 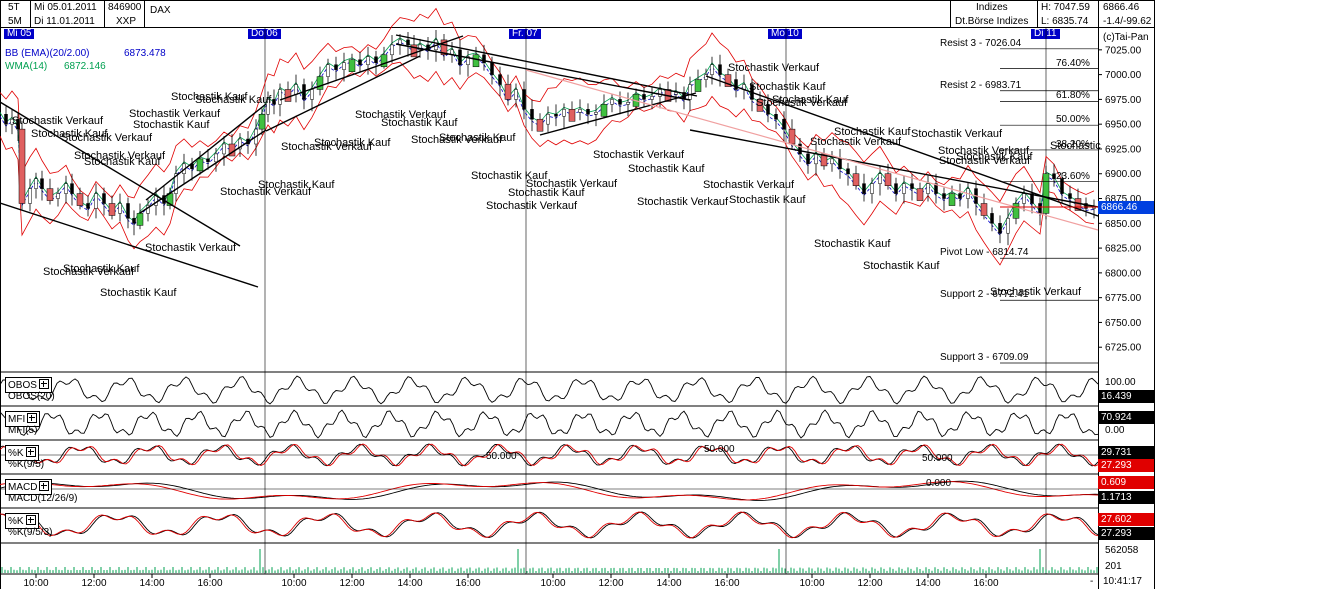 What do you see at coordinates (30, 452) in the screenshot?
I see `plus-icon` at bounding box center [30, 452].